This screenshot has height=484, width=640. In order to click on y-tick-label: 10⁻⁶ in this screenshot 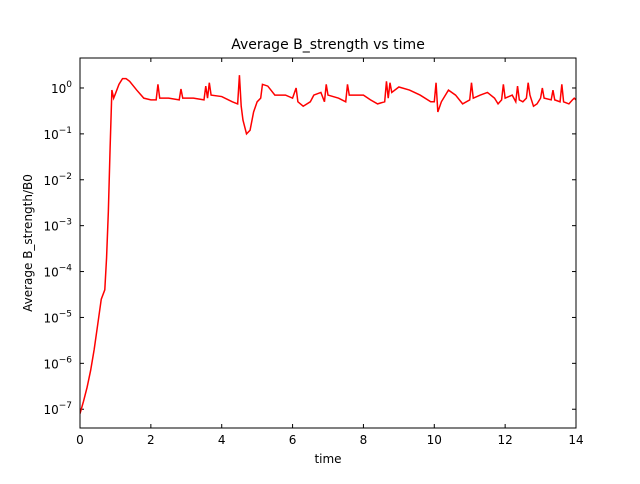, I will do `click(57, 363)`.